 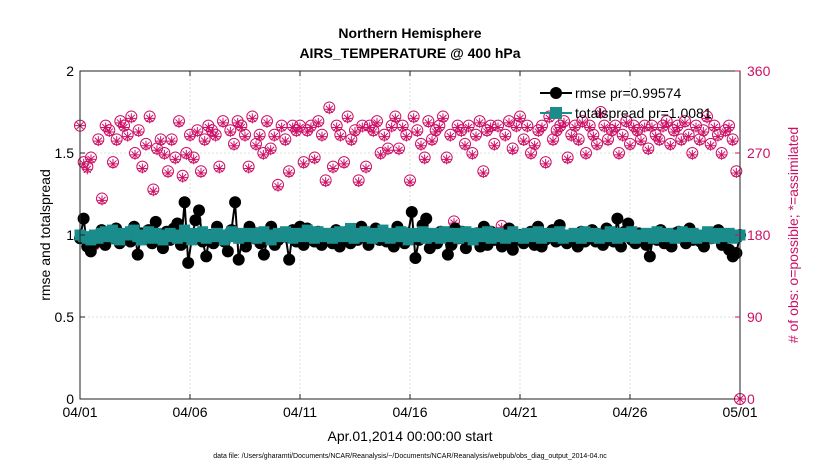 What do you see at coordinates (759, 153) in the screenshot?
I see `y-right-tick-label: 270` at bounding box center [759, 153].